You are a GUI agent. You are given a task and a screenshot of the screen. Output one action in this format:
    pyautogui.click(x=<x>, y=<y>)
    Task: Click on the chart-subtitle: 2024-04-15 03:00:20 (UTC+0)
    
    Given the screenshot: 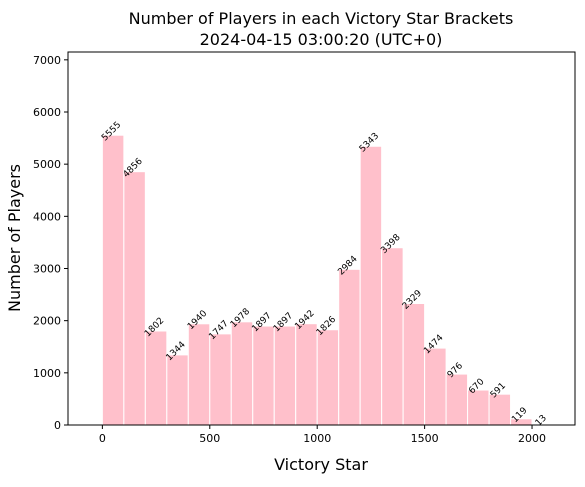 What is the action you would take?
    pyautogui.click(x=321, y=39)
    